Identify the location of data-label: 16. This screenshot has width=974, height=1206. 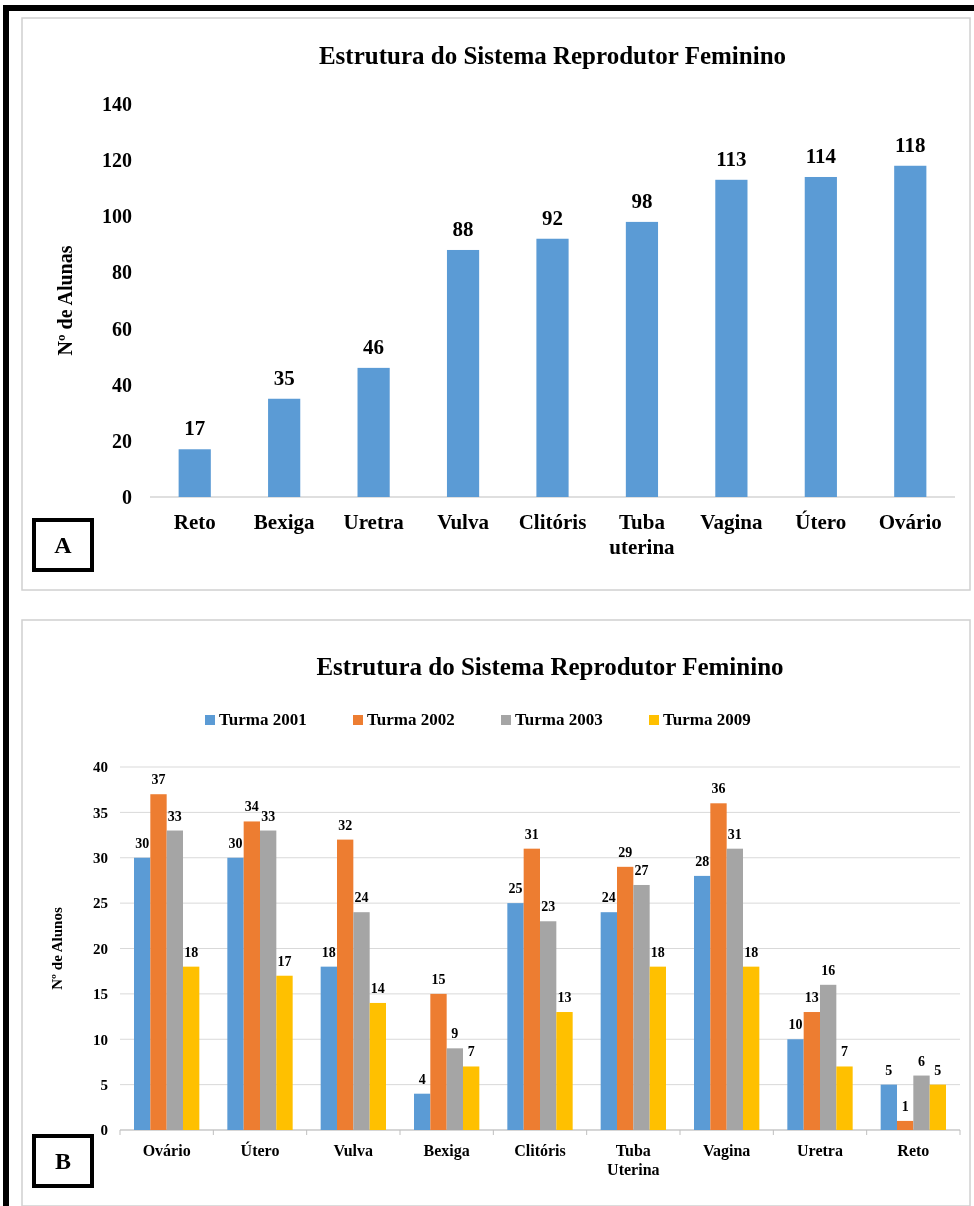
(828, 970).